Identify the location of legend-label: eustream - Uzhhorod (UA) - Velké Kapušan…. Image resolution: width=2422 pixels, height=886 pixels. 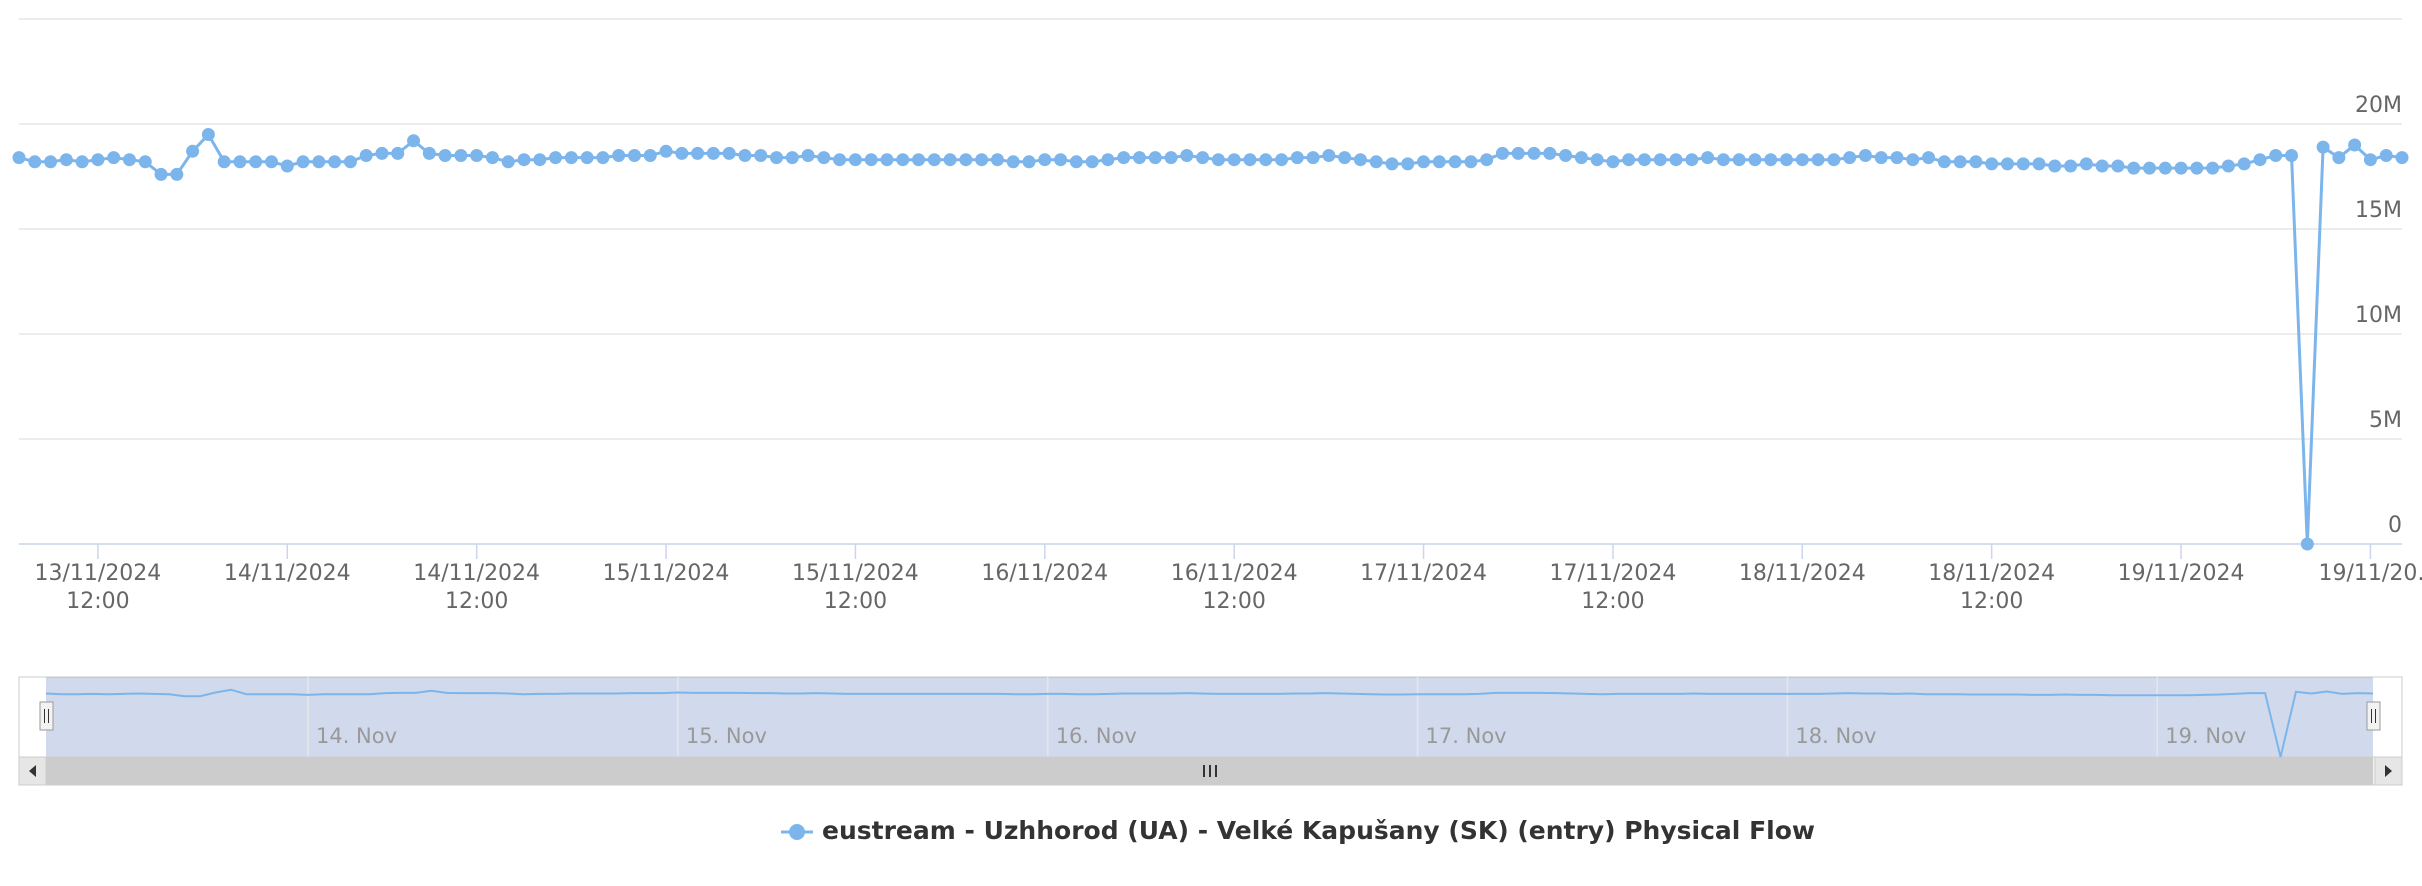
(1318, 830).